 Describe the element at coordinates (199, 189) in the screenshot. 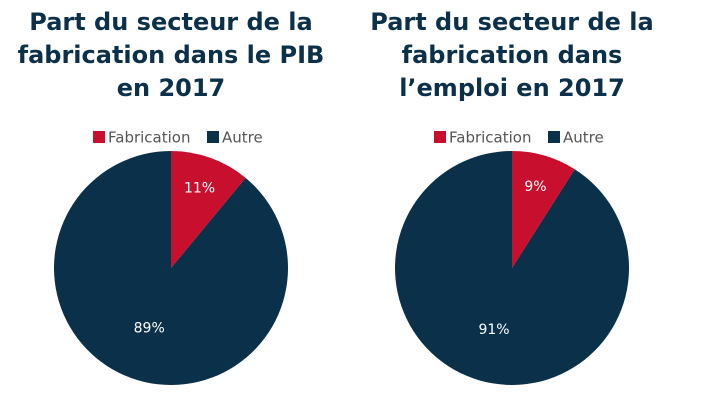

I see `slice-label: 11%` at that location.